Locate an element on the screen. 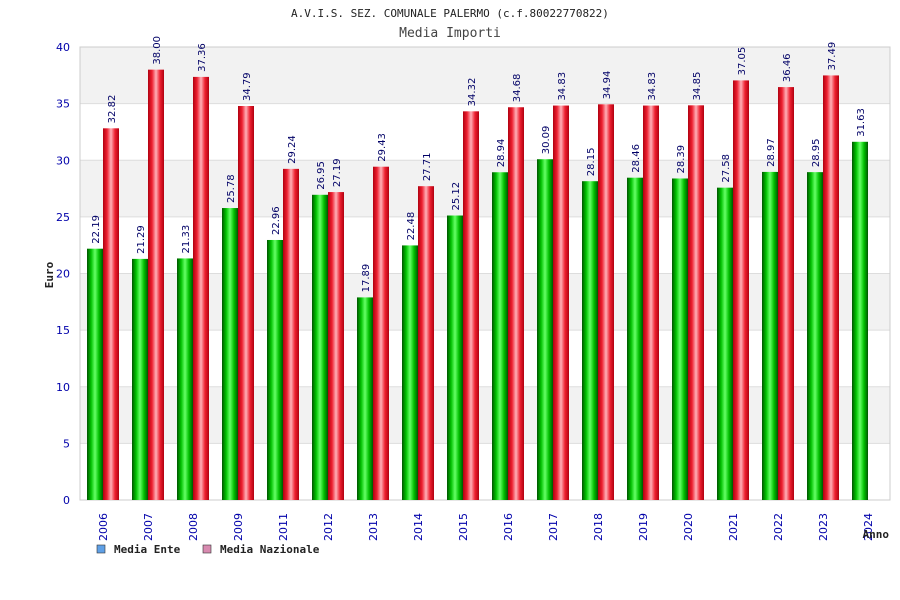  x-tick-label: 2019 is located at coordinates (643, 527).